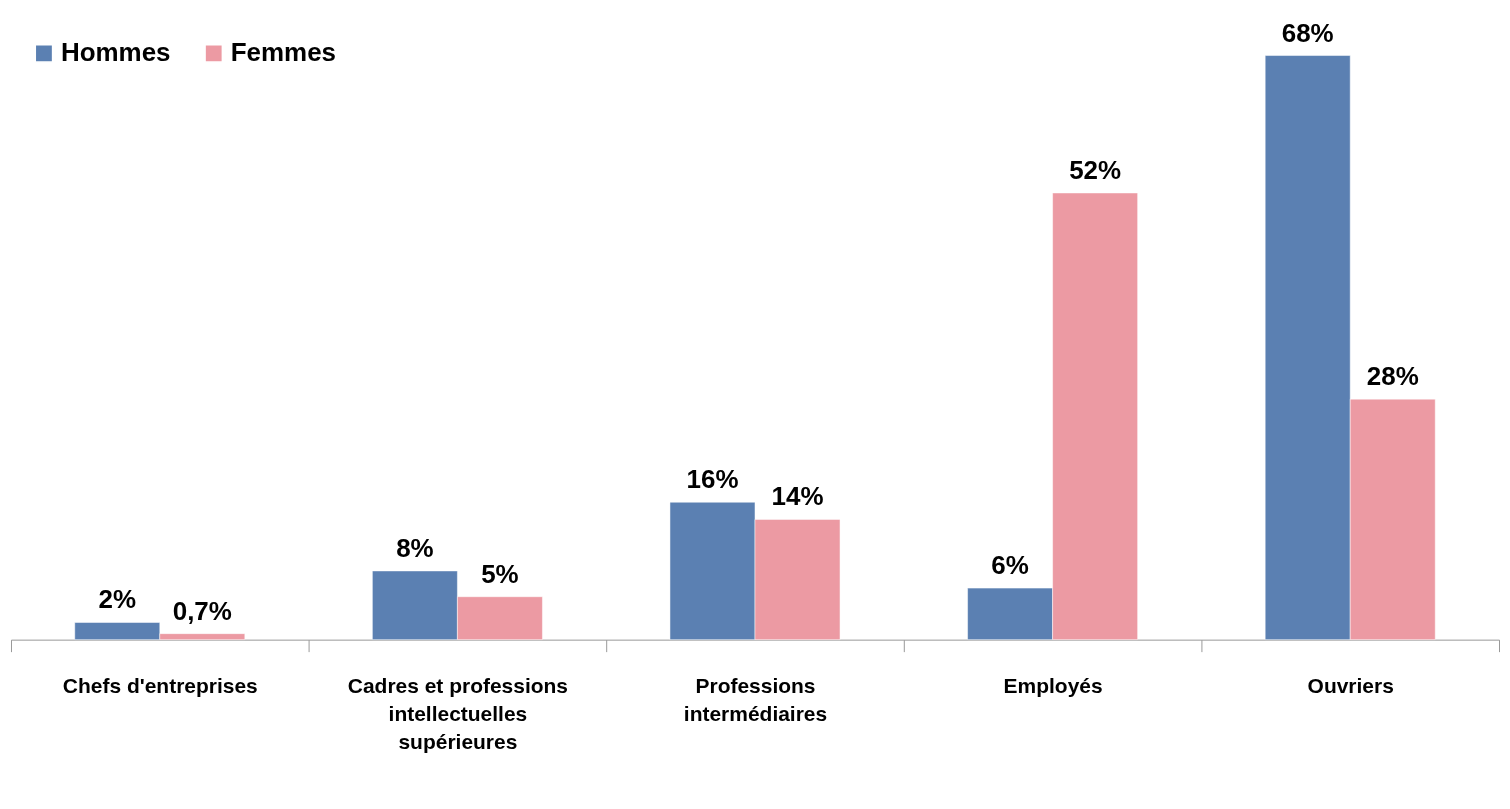 The image size is (1510, 809). I want to click on legend-label: Femmes, so click(283, 52).